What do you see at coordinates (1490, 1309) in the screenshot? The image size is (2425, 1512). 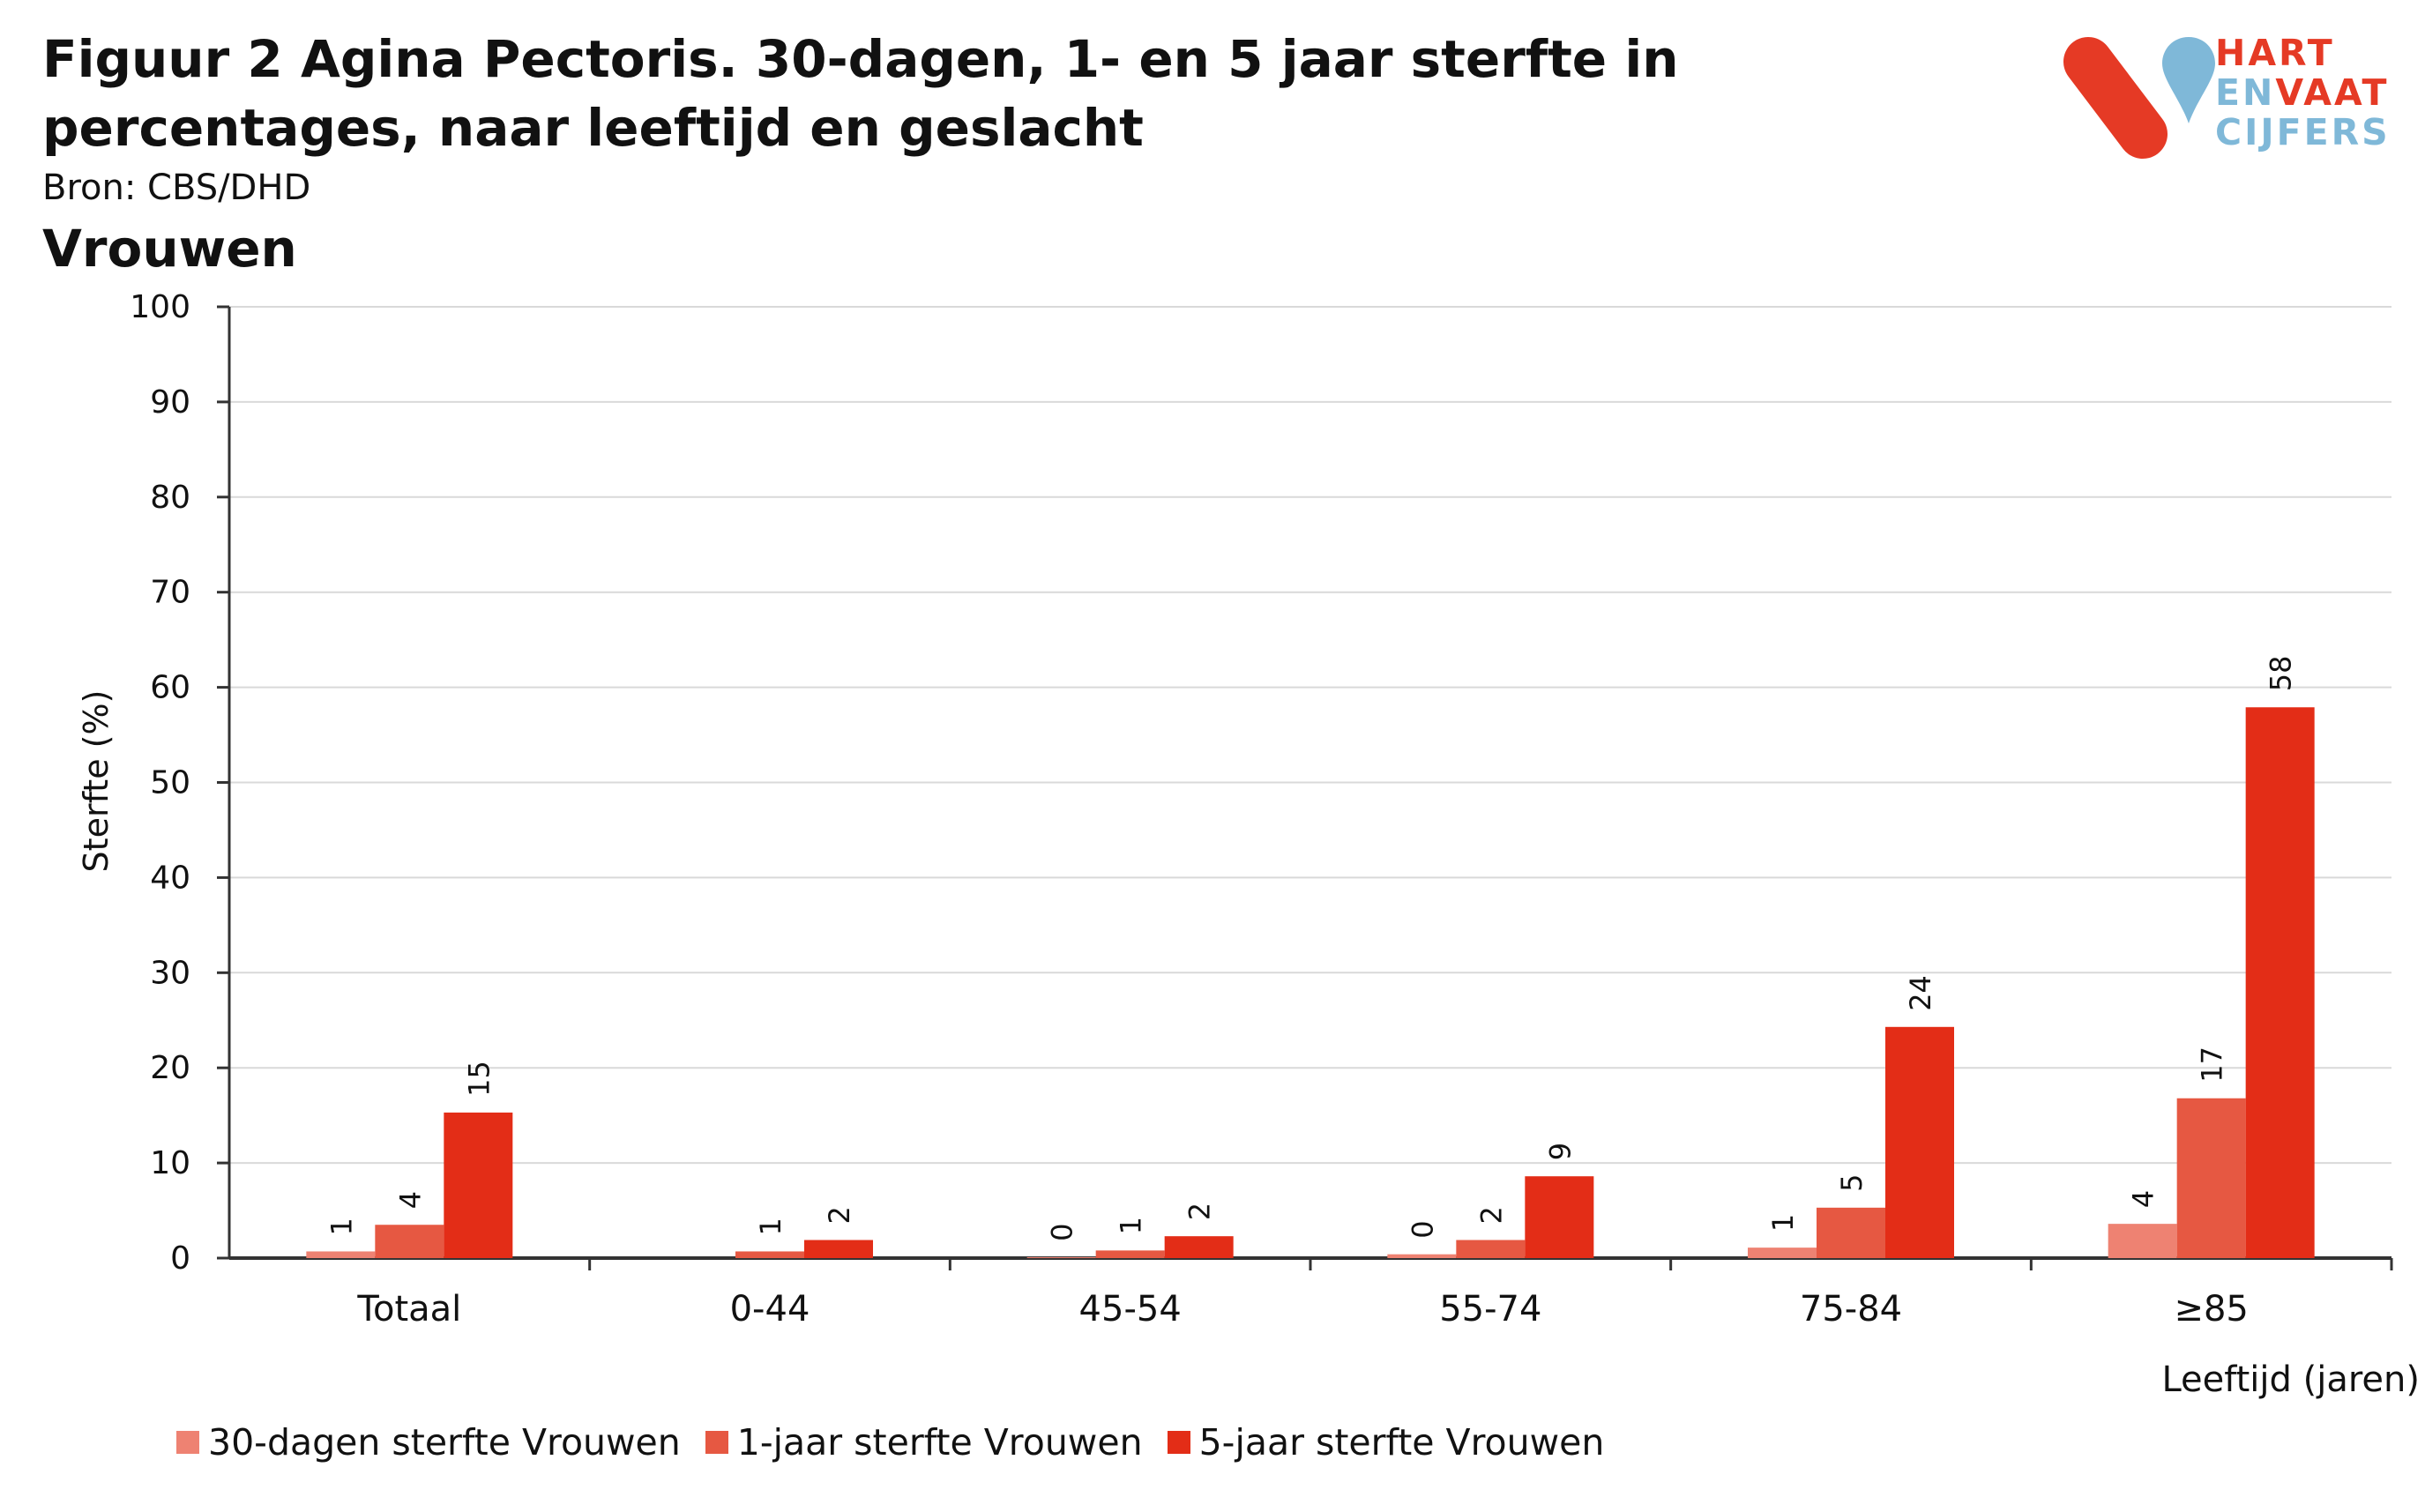 I see `x-tick-label-3: 55-74` at bounding box center [1490, 1309].